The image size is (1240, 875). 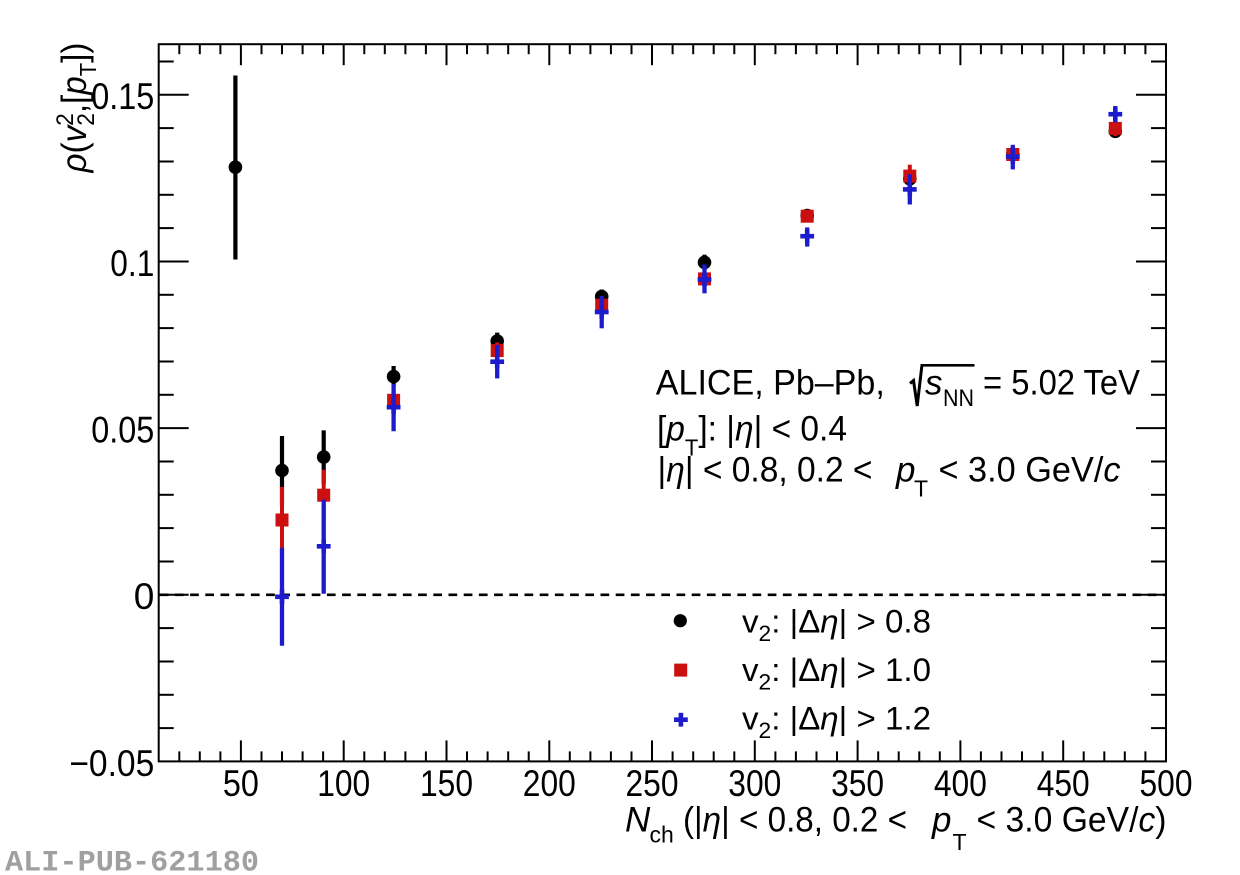 What do you see at coordinates (958, 398) in the screenshot?
I see `svg-text: NN` at bounding box center [958, 398].